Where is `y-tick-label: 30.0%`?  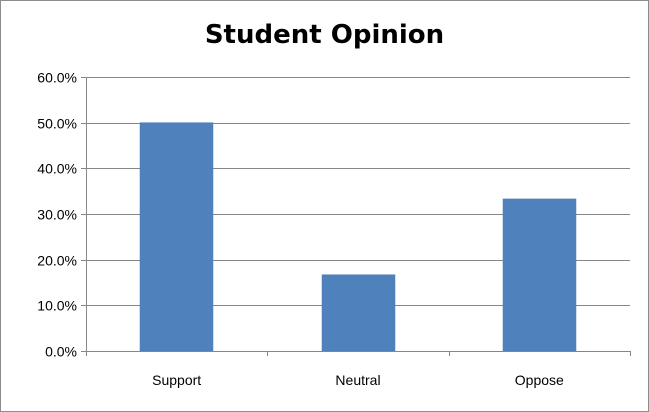
y-tick-label: 30.0% is located at coordinates (57, 215).